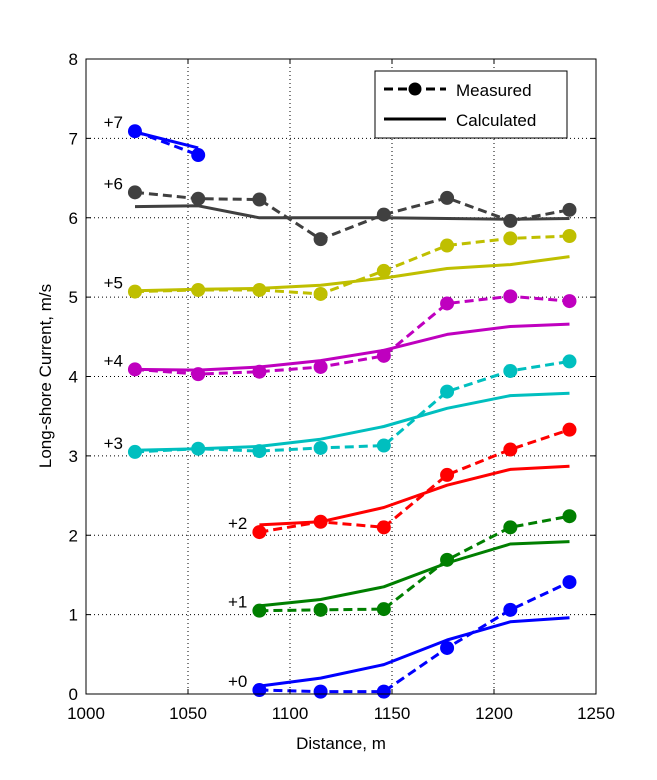  What do you see at coordinates (113, 283) in the screenshot?
I see `series-label: +5` at bounding box center [113, 283].